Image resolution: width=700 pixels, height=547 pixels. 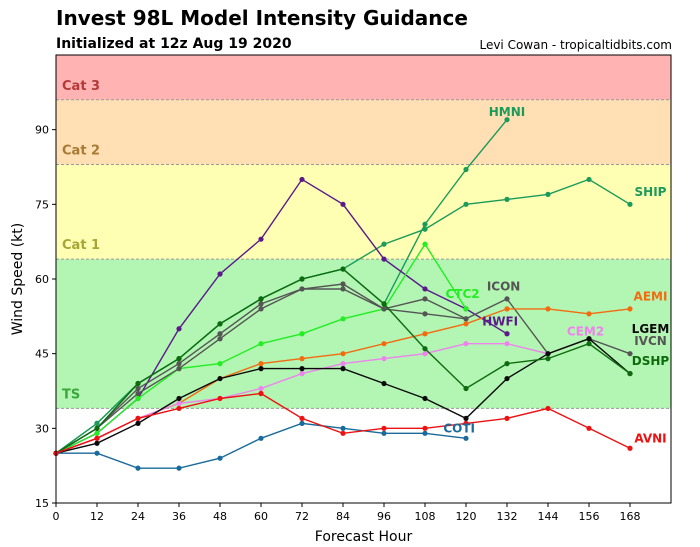 I want to click on band-label: Cat 1, so click(x=81, y=245).